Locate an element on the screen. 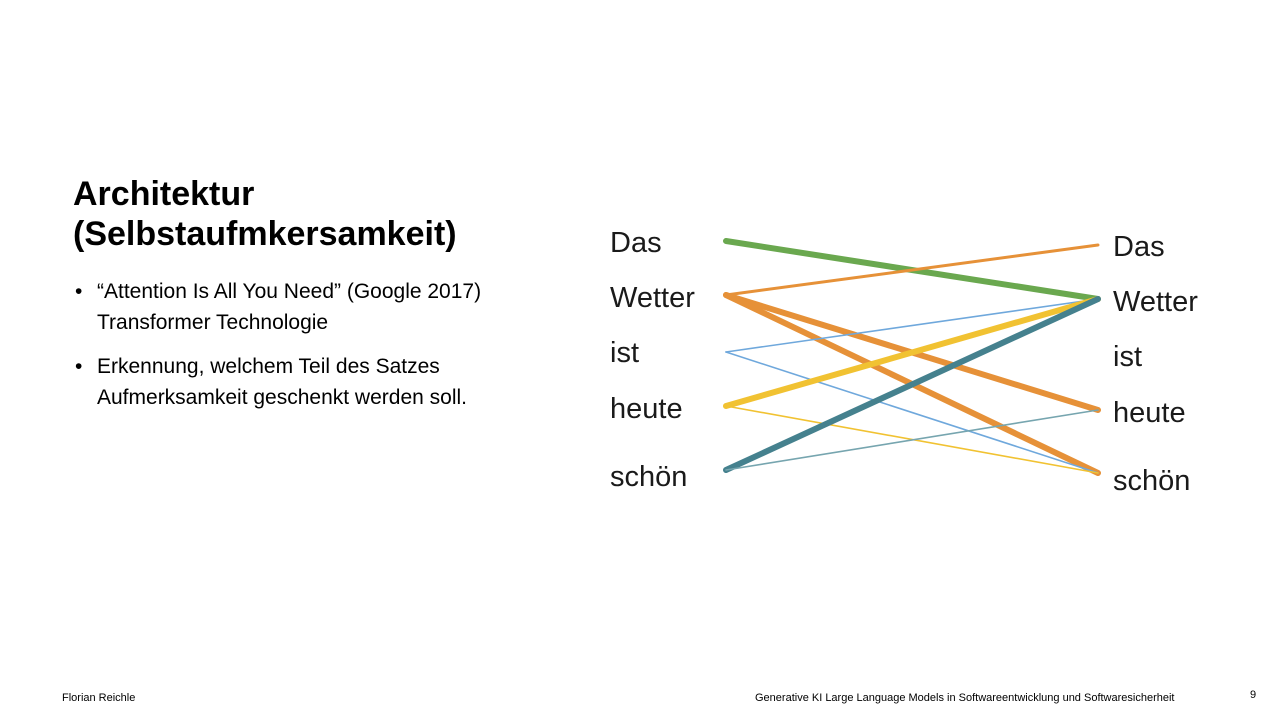 This screenshot has width=1280, height=720. attention-links is located at coordinates (912, 357).